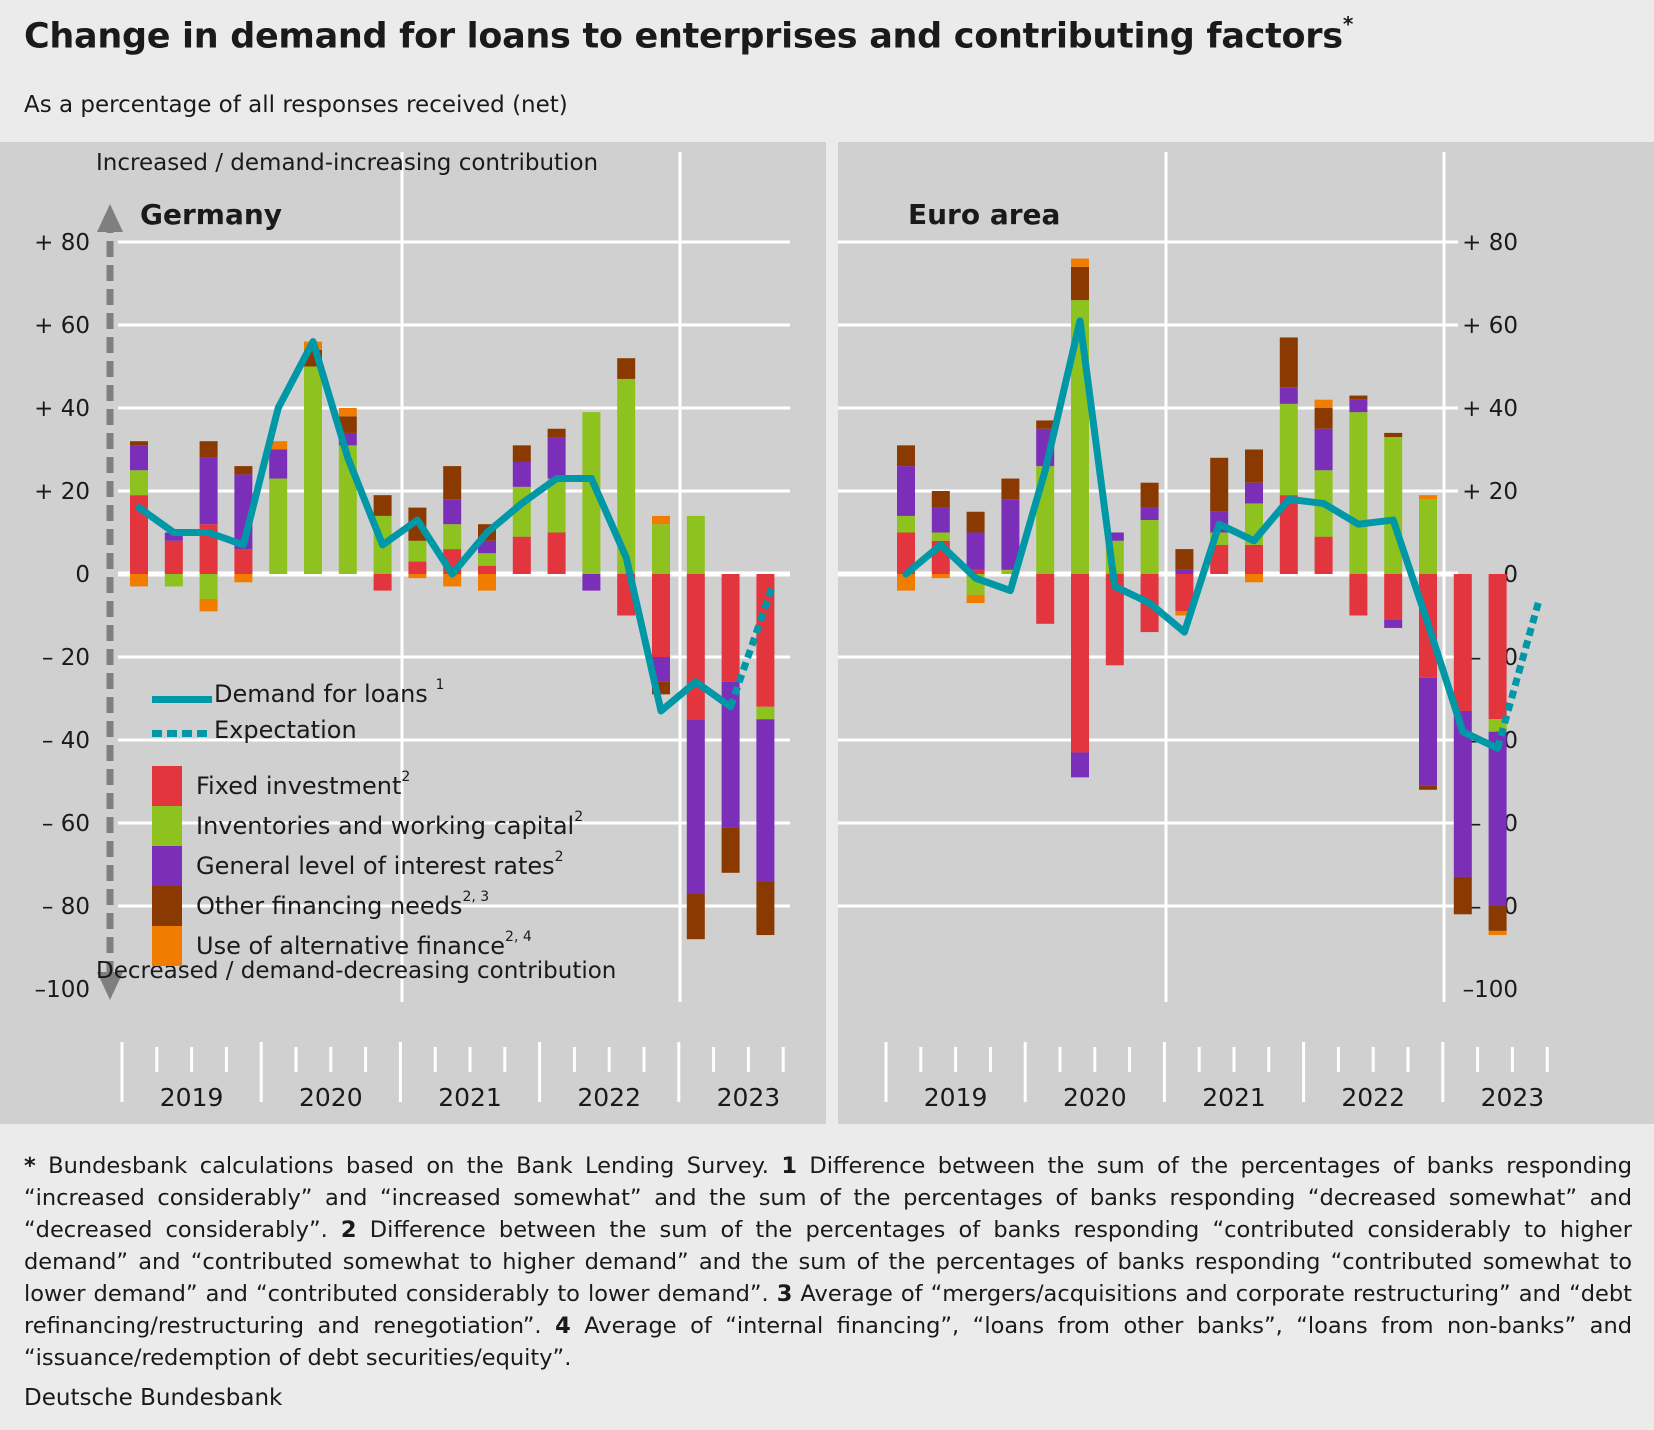 The width and height of the screenshot is (1654, 1430). I want to click on y-tick-label: + 60, so click(62, 326).